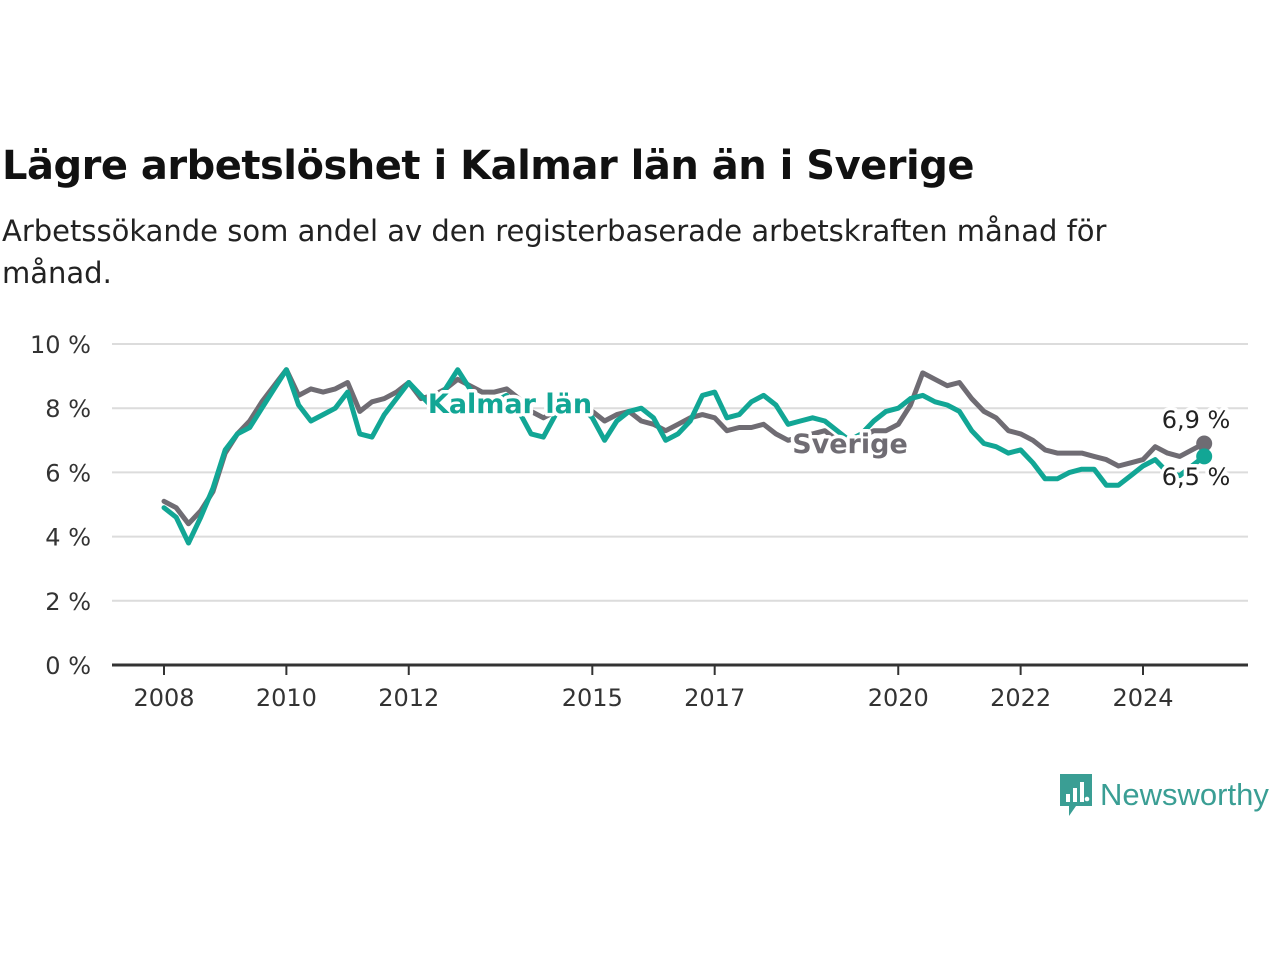 This screenshot has height=960, width=1280. Describe the element at coordinates (680, 687) in the screenshot. I see `x-axis: 2008 2010 2012 2015 2017 2020 2022 2024` at that location.